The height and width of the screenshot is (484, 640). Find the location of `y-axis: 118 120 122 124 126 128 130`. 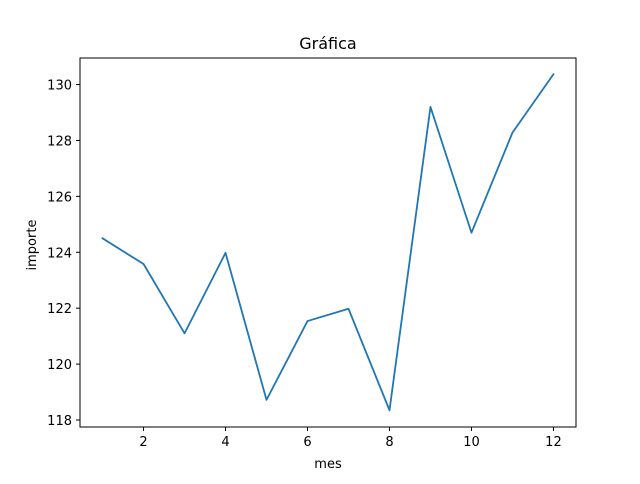

y-axis: 118 120 122 124 126 128 130 is located at coordinates (63, 254).